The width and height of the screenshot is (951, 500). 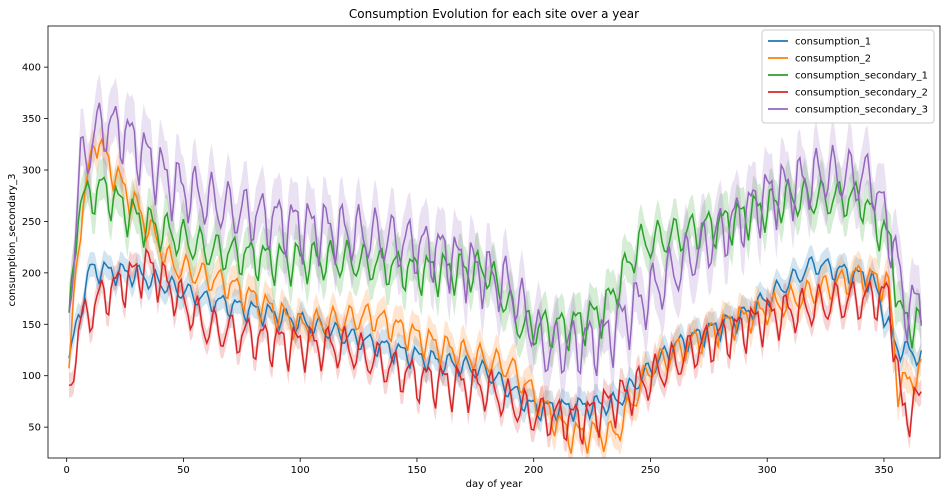 What do you see at coordinates (31, 119) in the screenshot?
I see `y-tick-label: 350` at bounding box center [31, 119].